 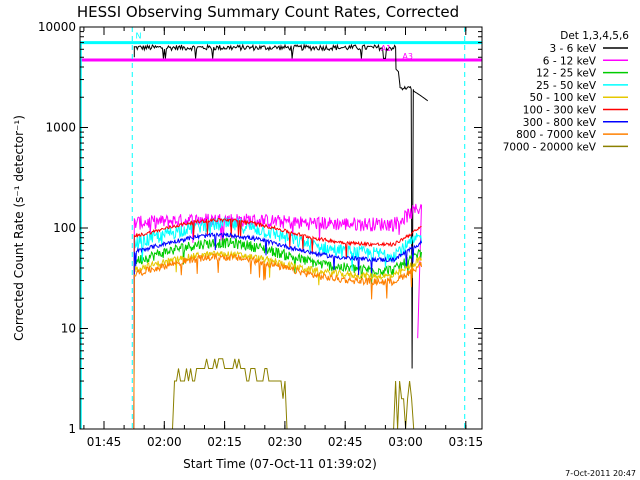 What do you see at coordinates (280, 464) in the screenshot?
I see `x-axis-title: Start Time (07-Oct-11 01:39:02)` at bounding box center [280, 464].